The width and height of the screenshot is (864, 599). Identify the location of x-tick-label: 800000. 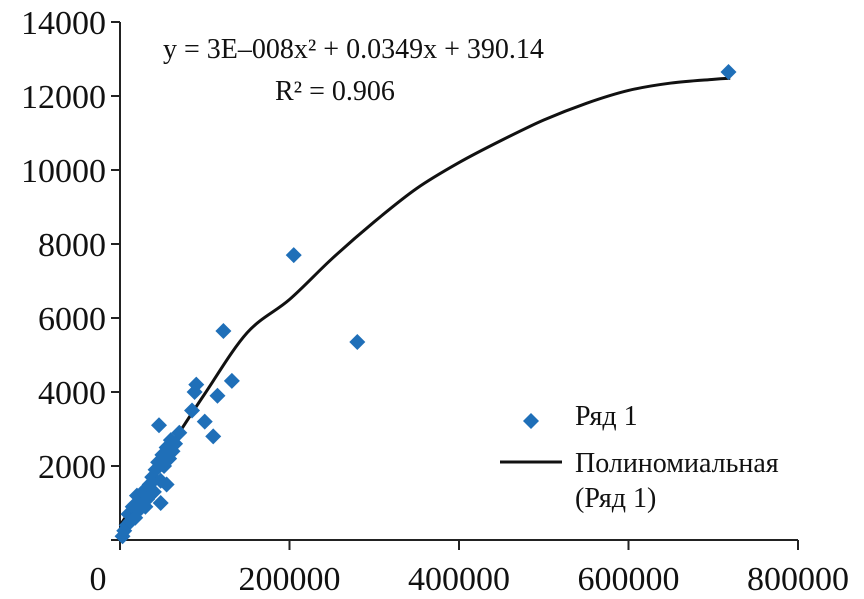
(798, 579).